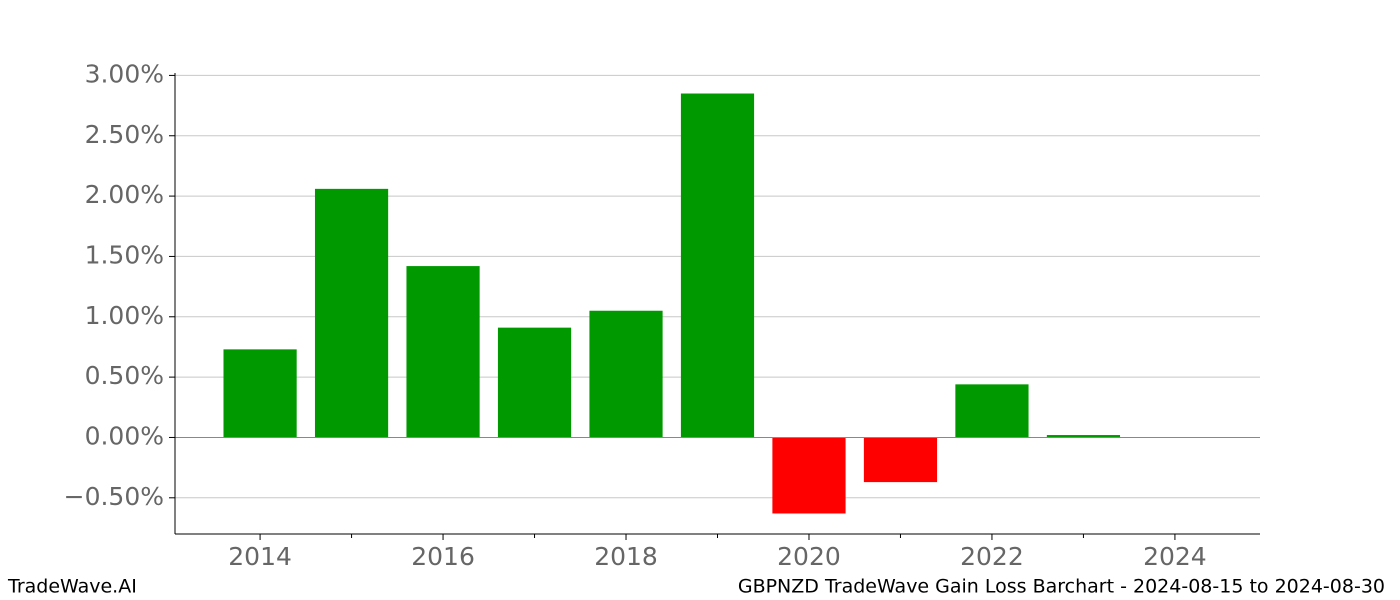 This screenshot has width=1400, height=600. I want to click on y-tick-label: 0.00%, so click(124, 435).